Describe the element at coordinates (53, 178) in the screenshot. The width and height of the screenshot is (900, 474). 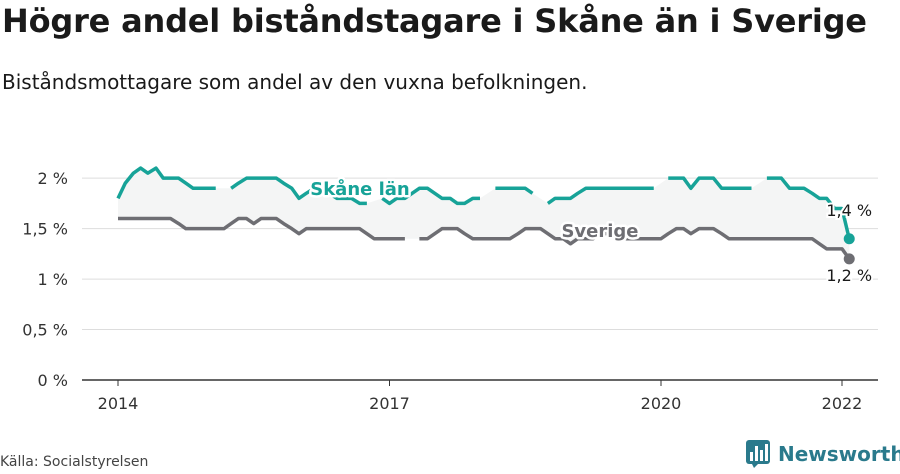
I see `y-tick-label: 2 %` at that location.